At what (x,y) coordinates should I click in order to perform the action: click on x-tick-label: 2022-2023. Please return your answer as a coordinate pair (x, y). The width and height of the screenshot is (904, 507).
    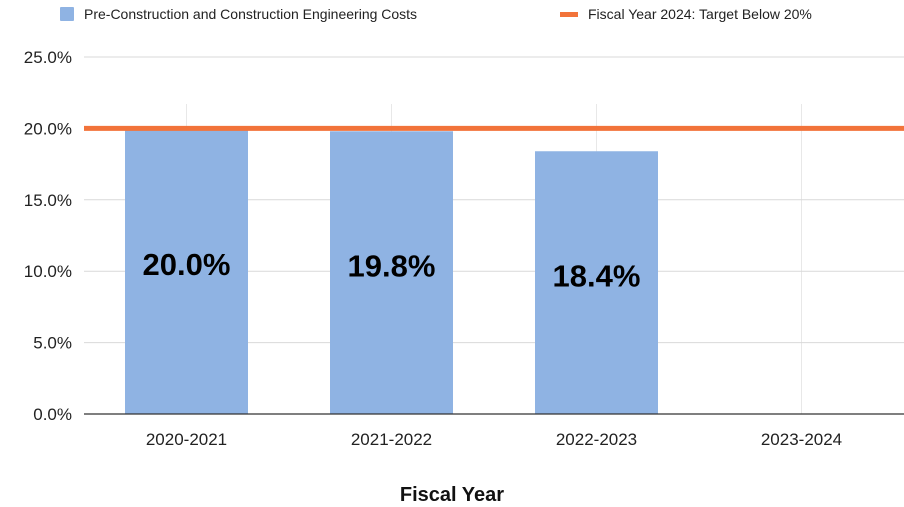
    Looking at the image, I should click on (596, 439).